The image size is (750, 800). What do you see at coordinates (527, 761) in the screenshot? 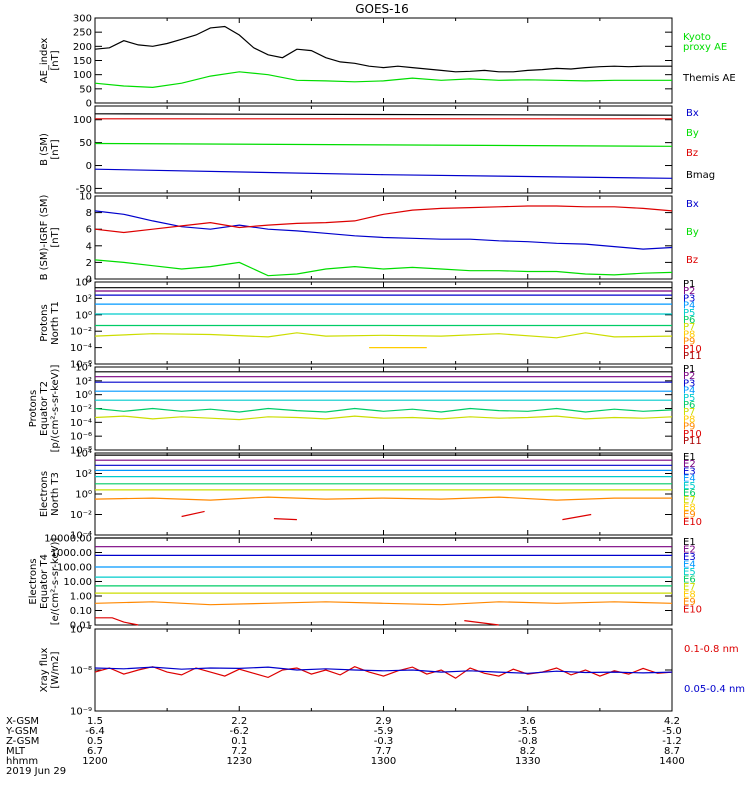
I see `x-row-value: 1330` at bounding box center [527, 761].